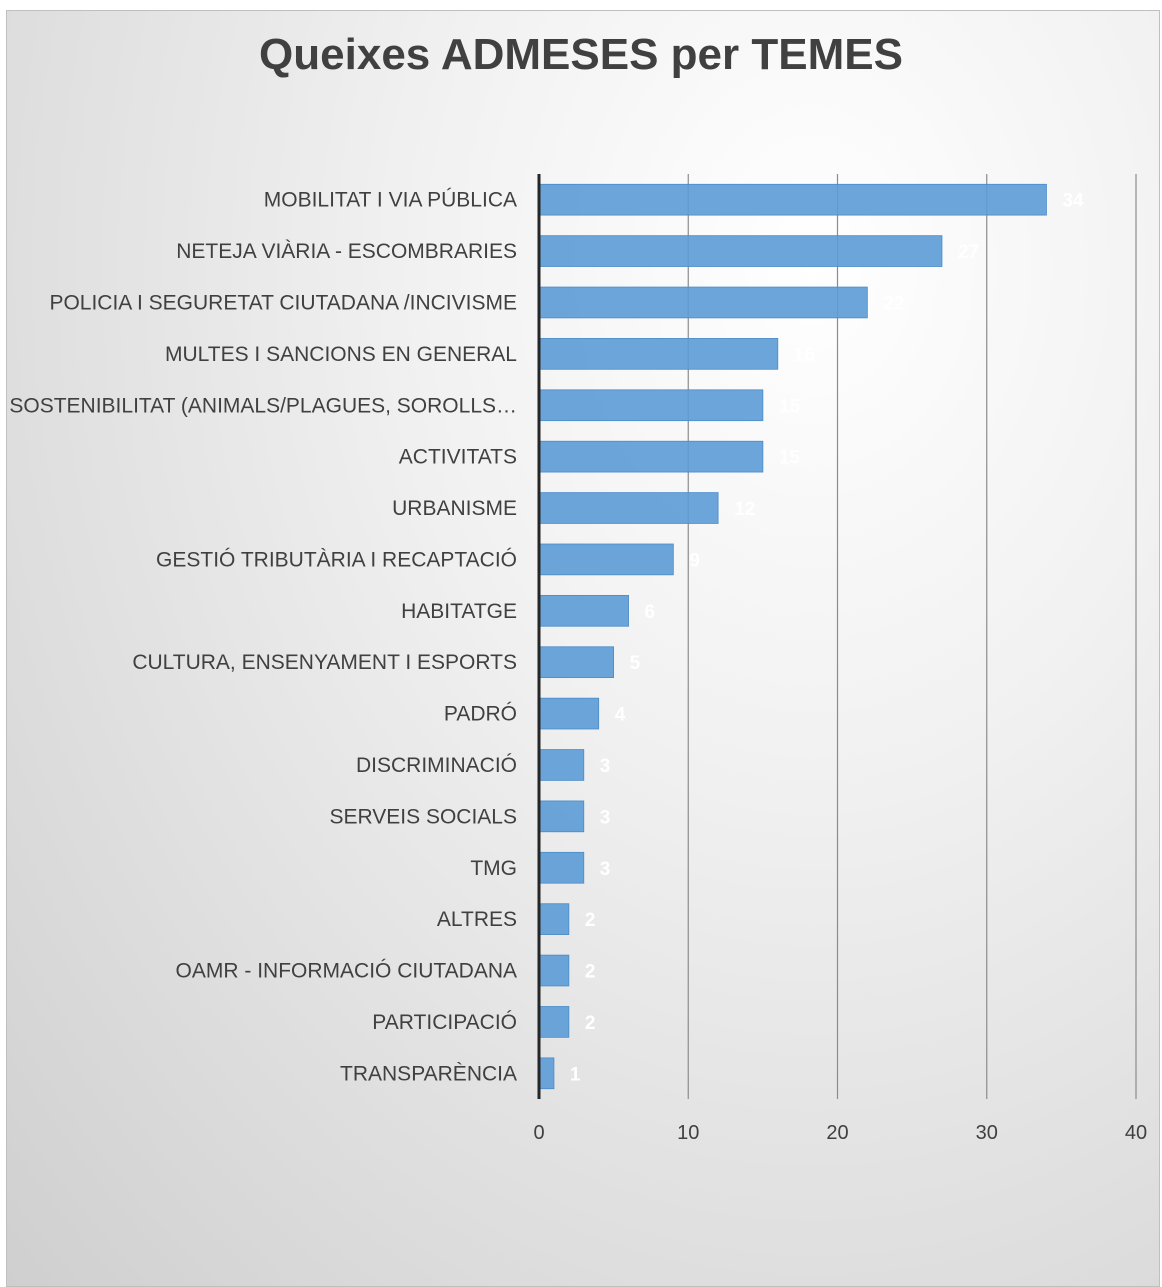 This screenshot has width=1162, height=1287. What do you see at coordinates (538, 1133) in the screenshot?
I see `x-tick-label: 0` at bounding box center [538, 1133].